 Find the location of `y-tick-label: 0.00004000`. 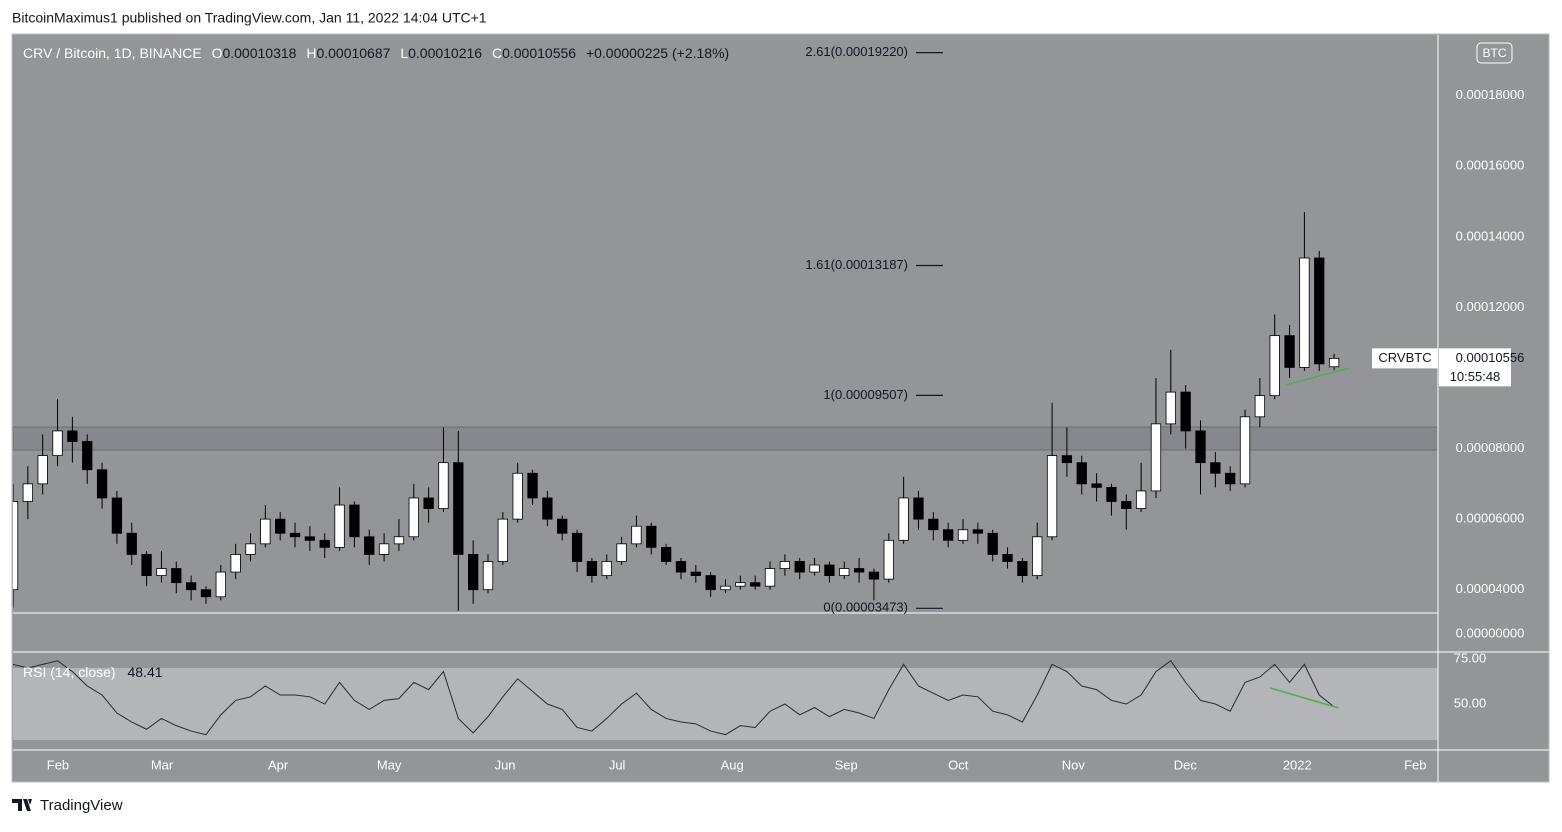

y-tick-label: 0.00004000 is located at coordinates (1490, 588).